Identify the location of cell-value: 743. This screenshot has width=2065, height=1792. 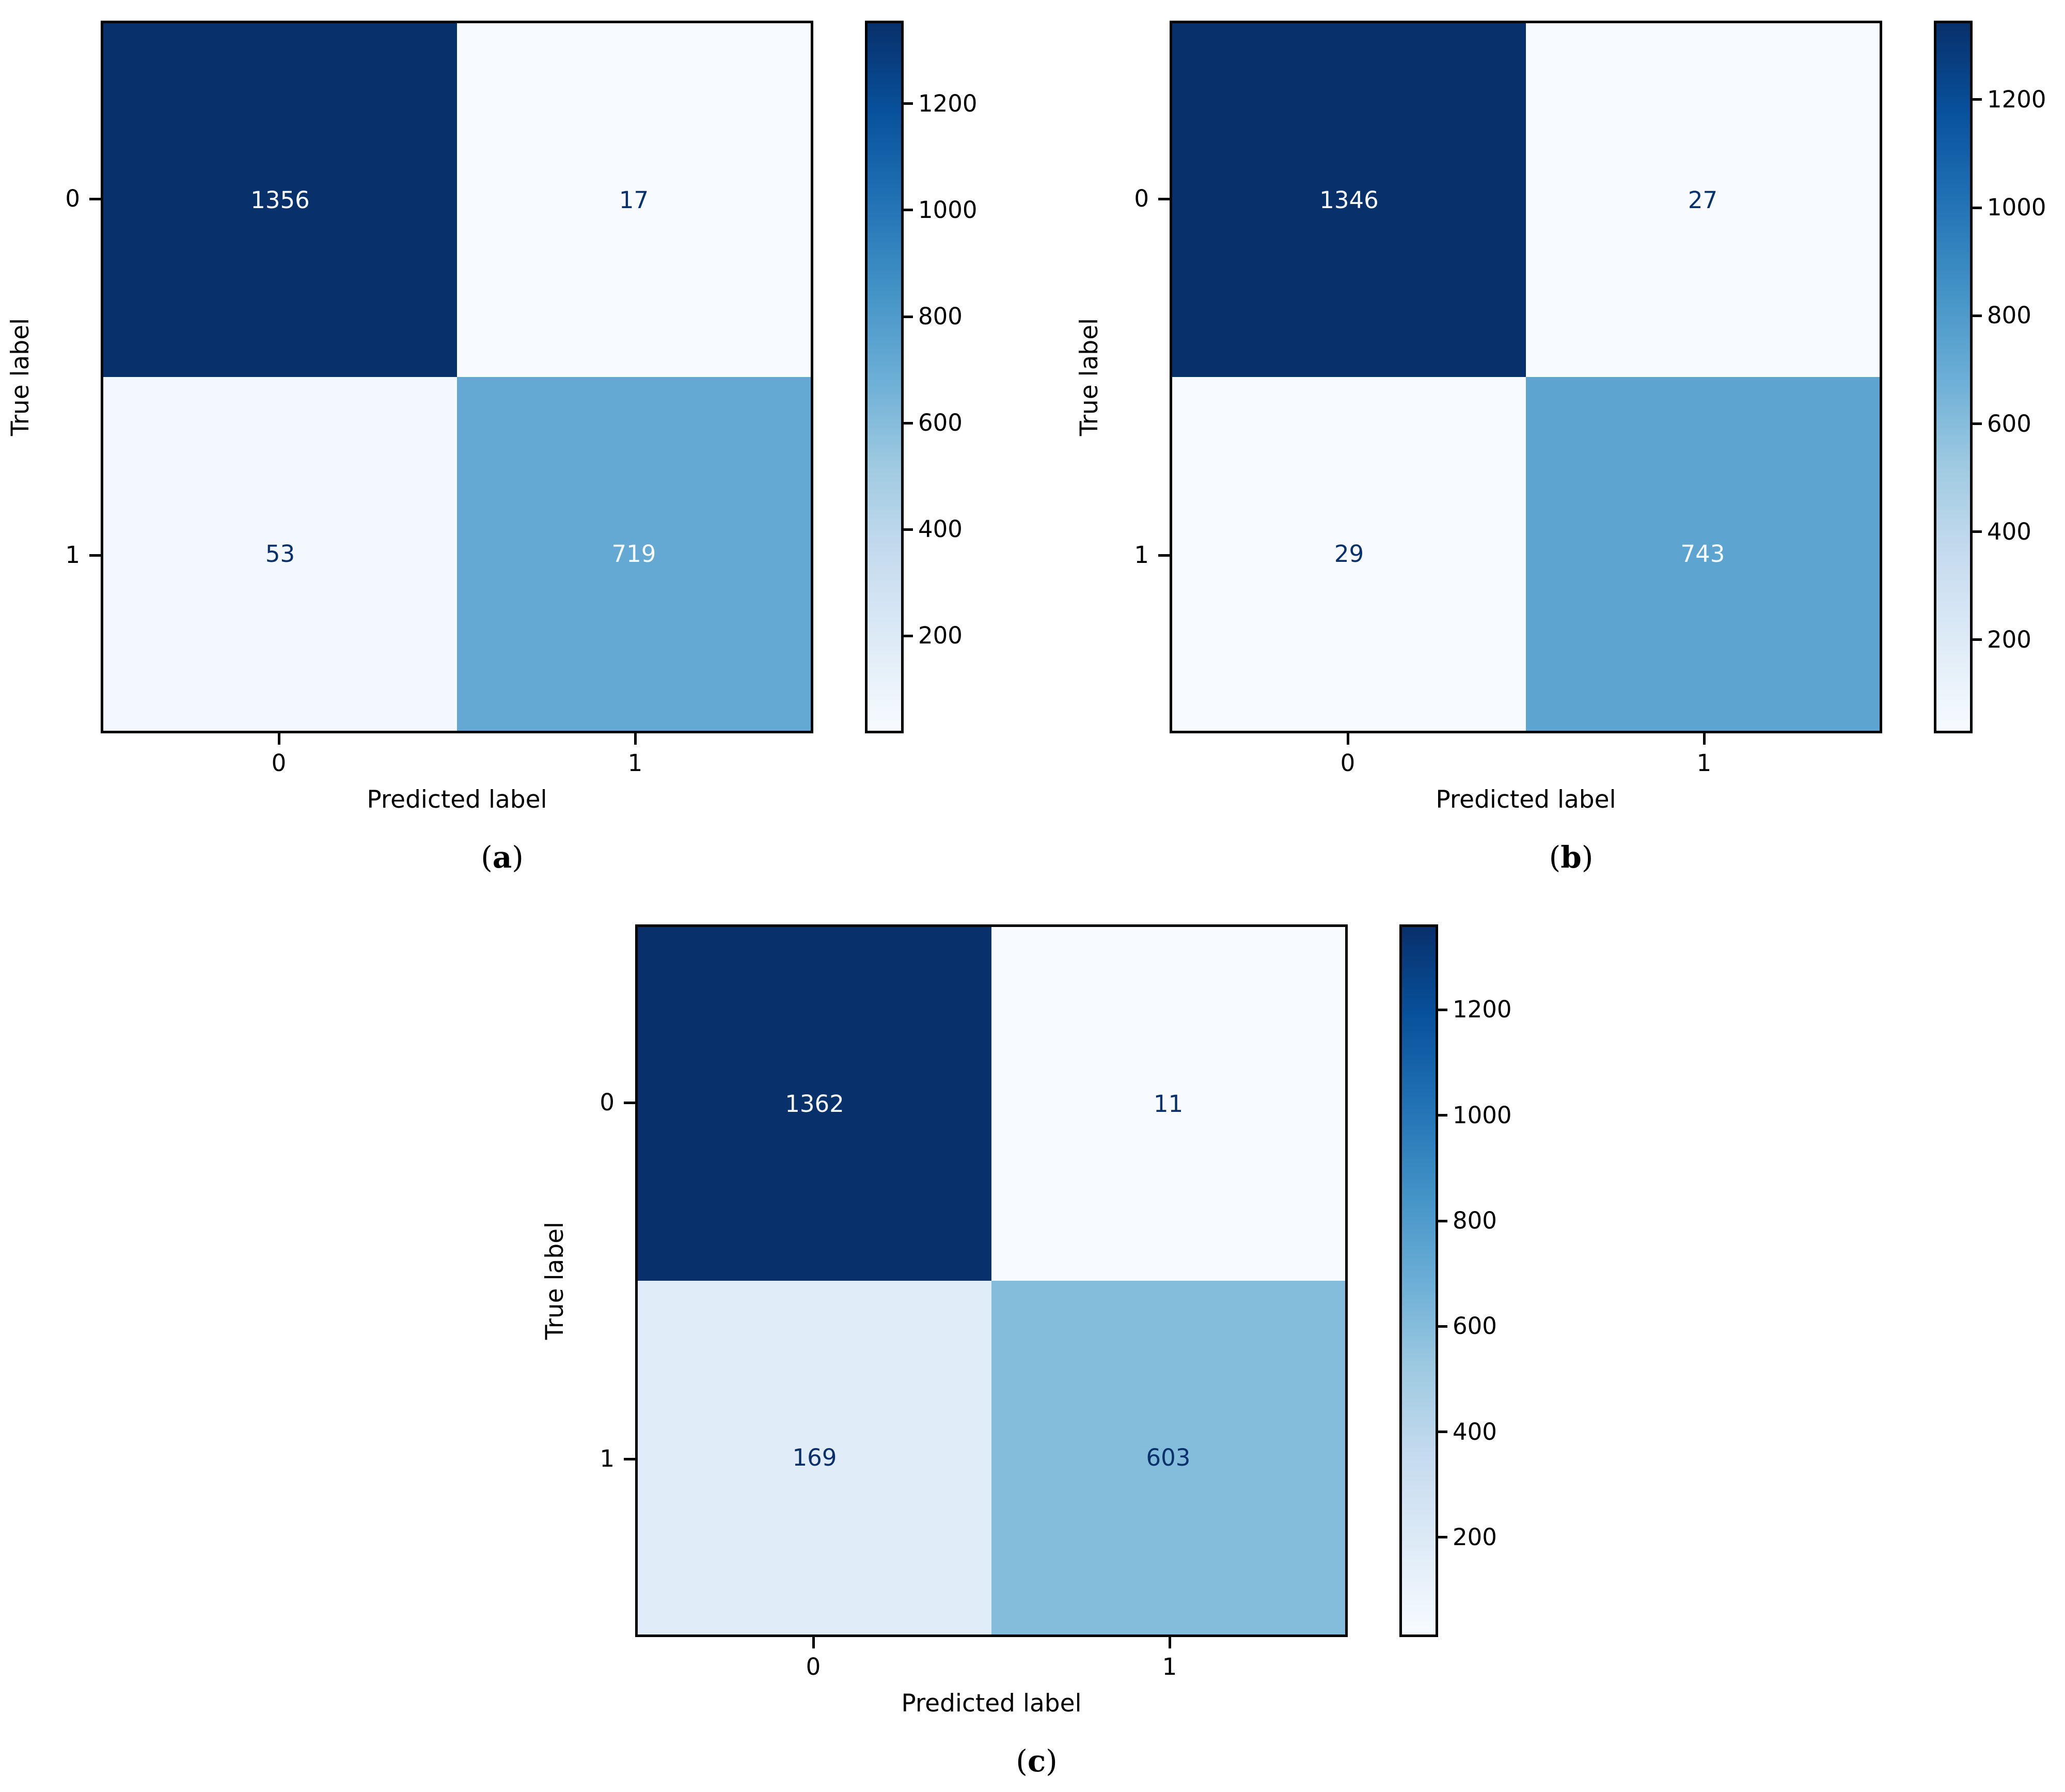
(1702, 554).